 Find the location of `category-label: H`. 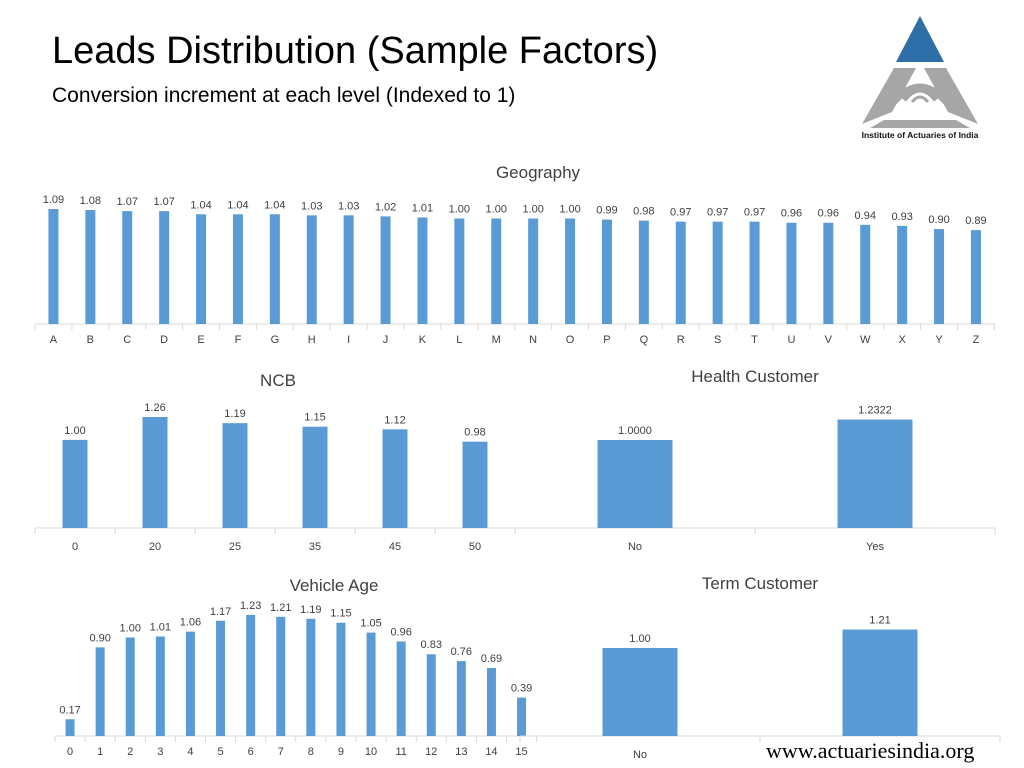

category-label: H is located at coordinates (312, 340).